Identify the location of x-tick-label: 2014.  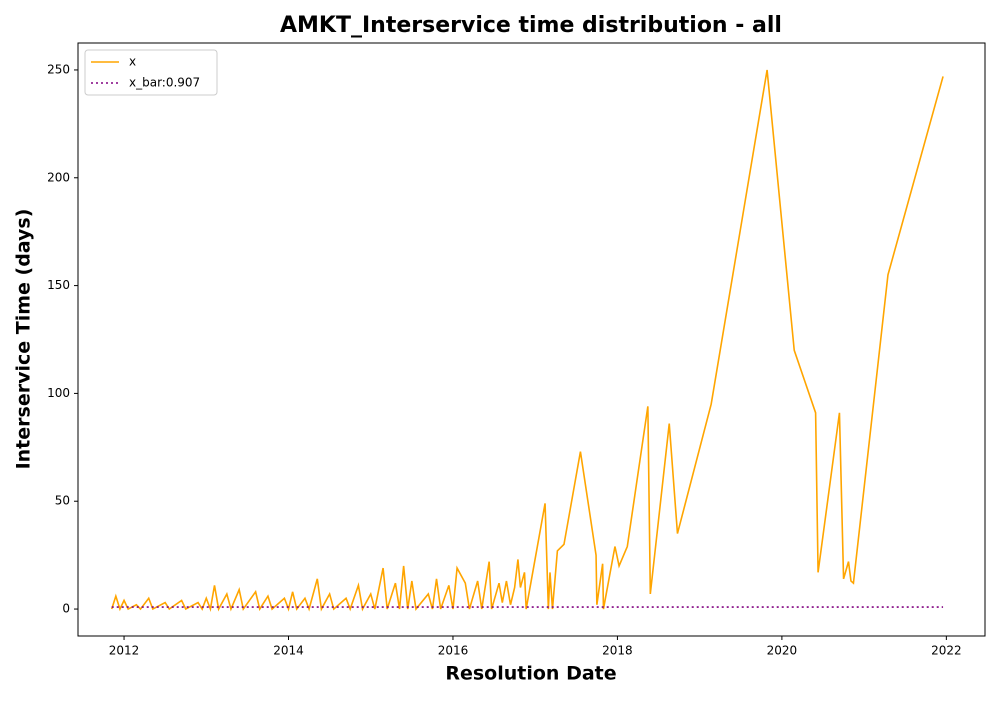
(288, 651).